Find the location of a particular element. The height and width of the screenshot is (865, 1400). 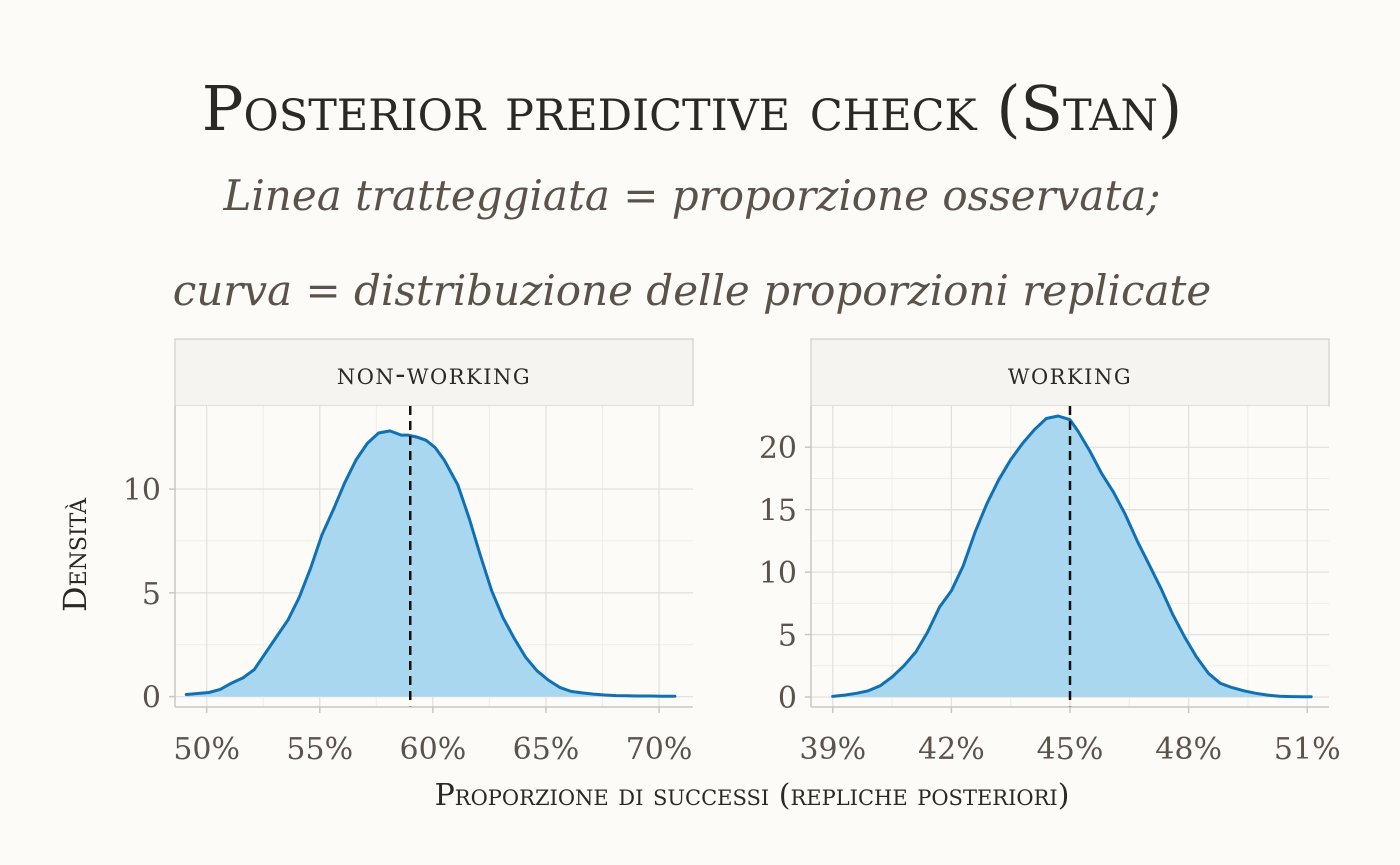

density-line-working is located at coordinates (1072, 556).